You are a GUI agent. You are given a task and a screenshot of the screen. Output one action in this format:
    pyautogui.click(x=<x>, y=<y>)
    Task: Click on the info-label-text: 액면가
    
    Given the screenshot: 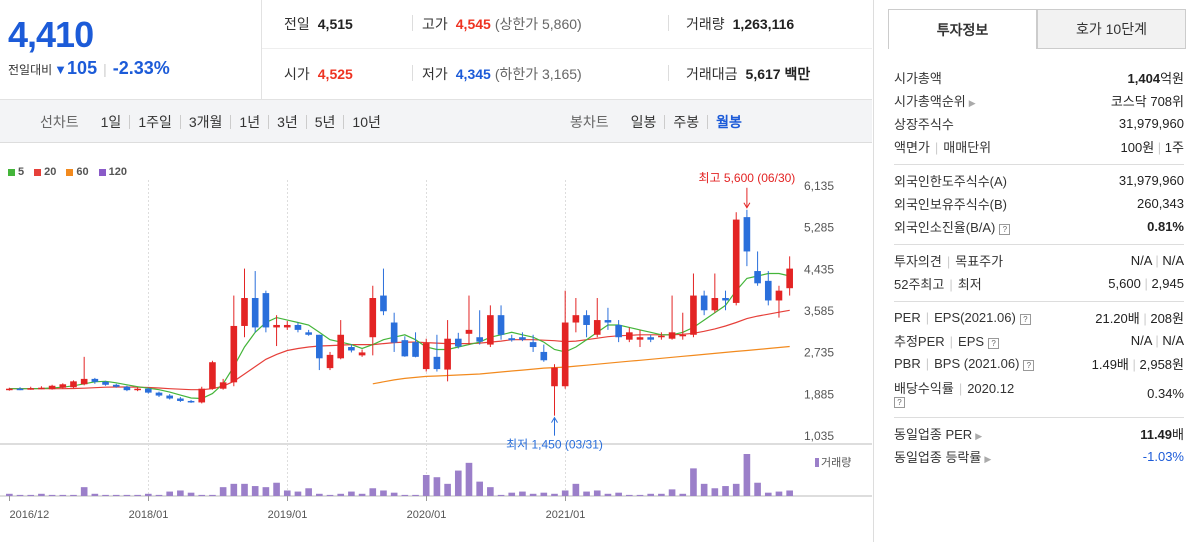 What is the action you would take?
    pyautogui.click(x=912, y=147)
    